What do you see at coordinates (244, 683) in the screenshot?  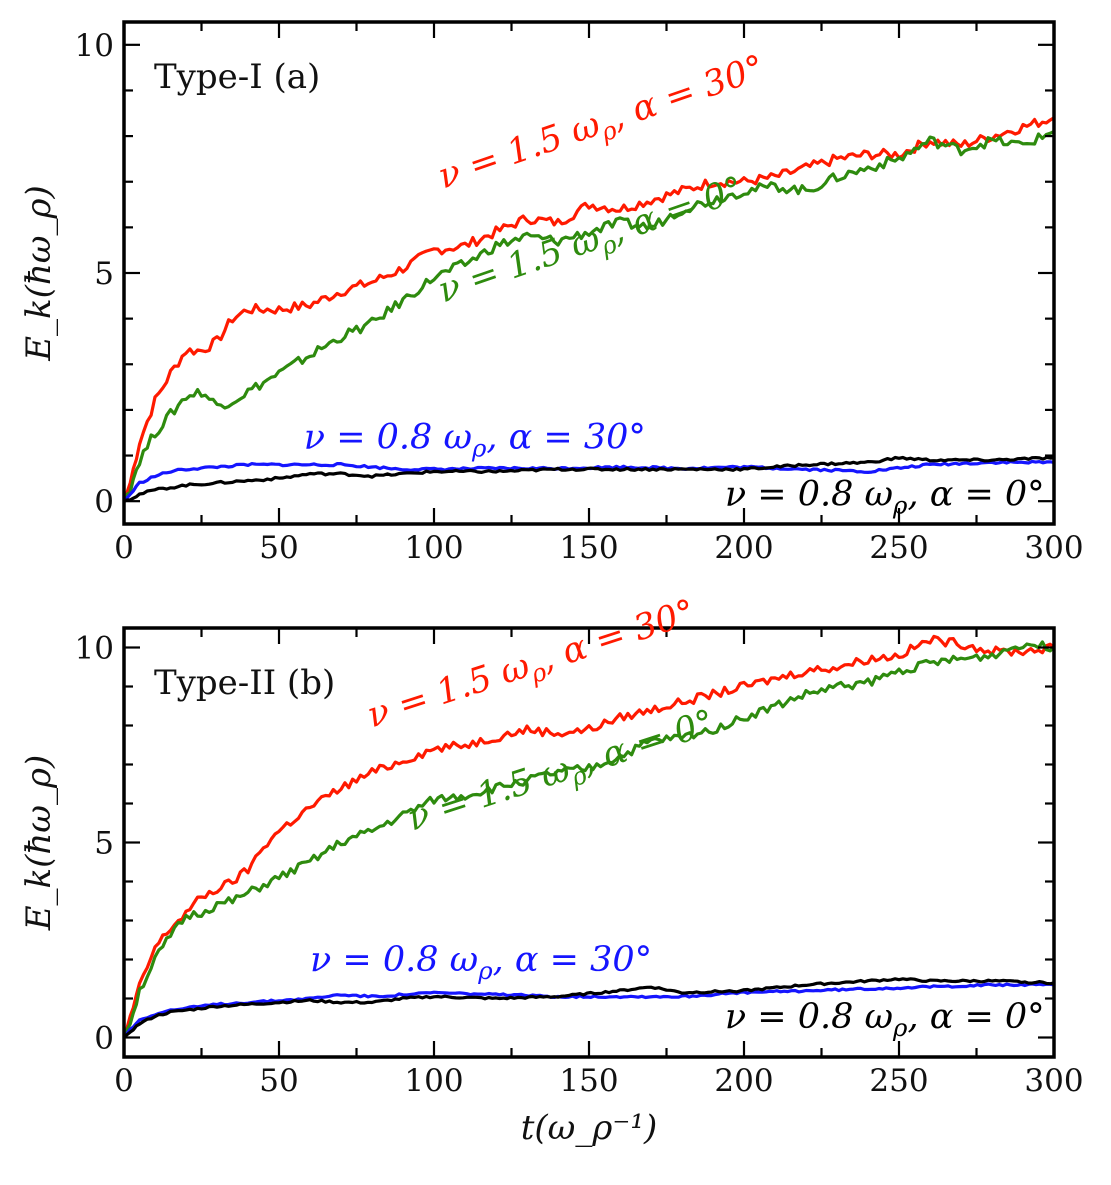 I see `panel-title: Type-II (b)` at bounding box center [244, 683].